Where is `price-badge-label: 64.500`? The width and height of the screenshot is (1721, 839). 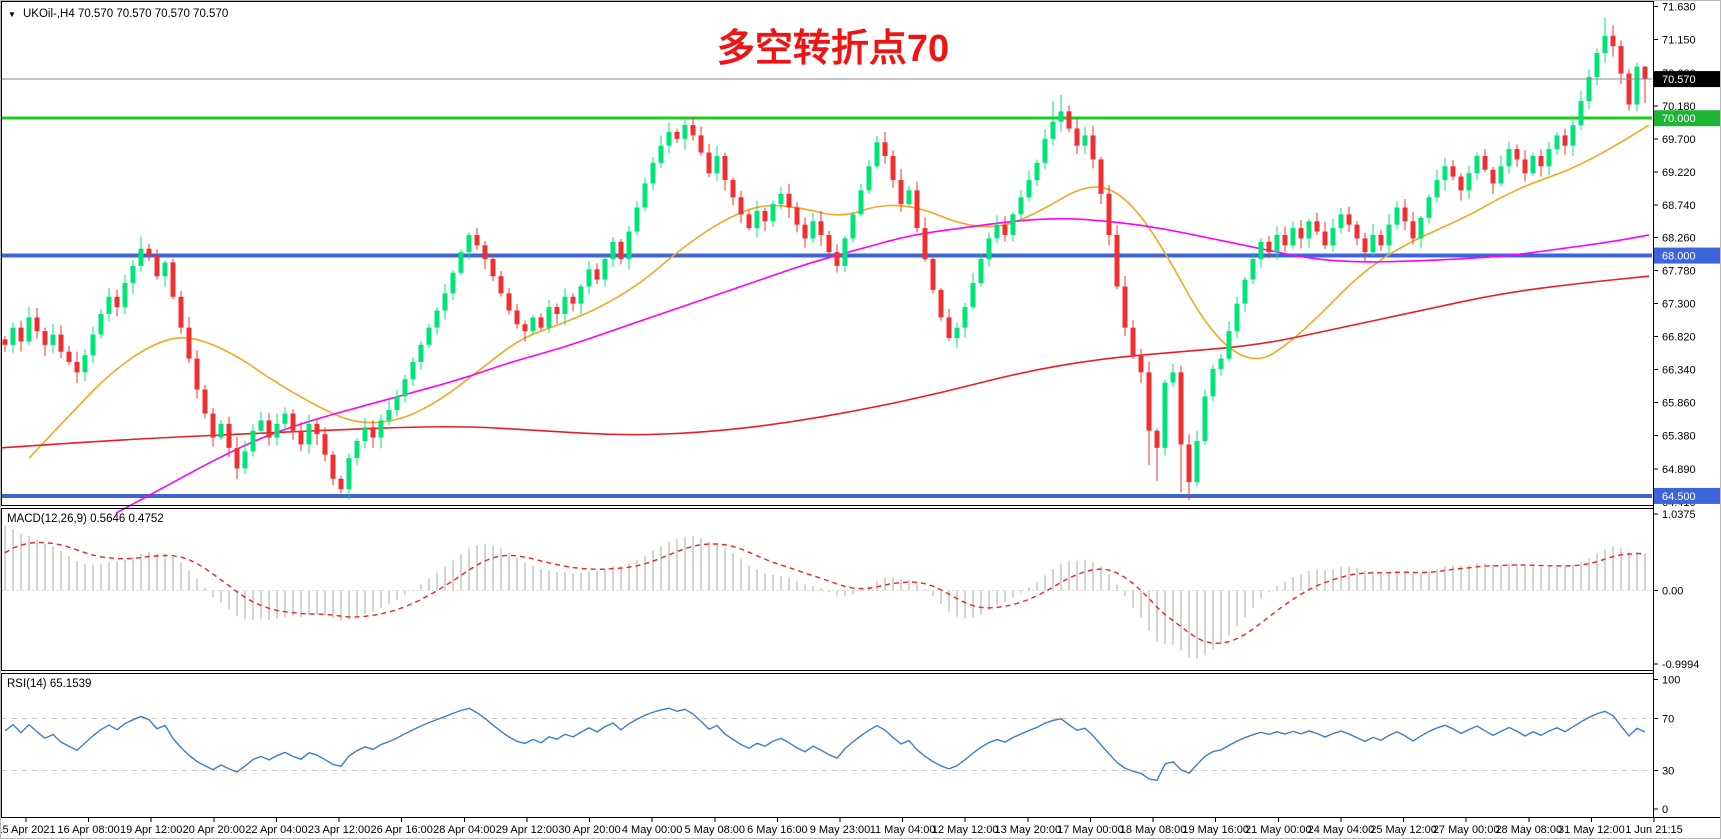 price-badge-label: 64.500 is located at coordinates (1679, 497).